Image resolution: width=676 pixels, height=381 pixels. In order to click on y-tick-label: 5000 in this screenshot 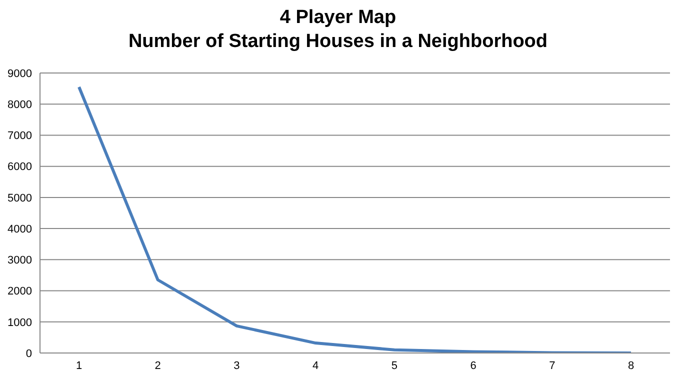, I will do `click(20, 198)`.